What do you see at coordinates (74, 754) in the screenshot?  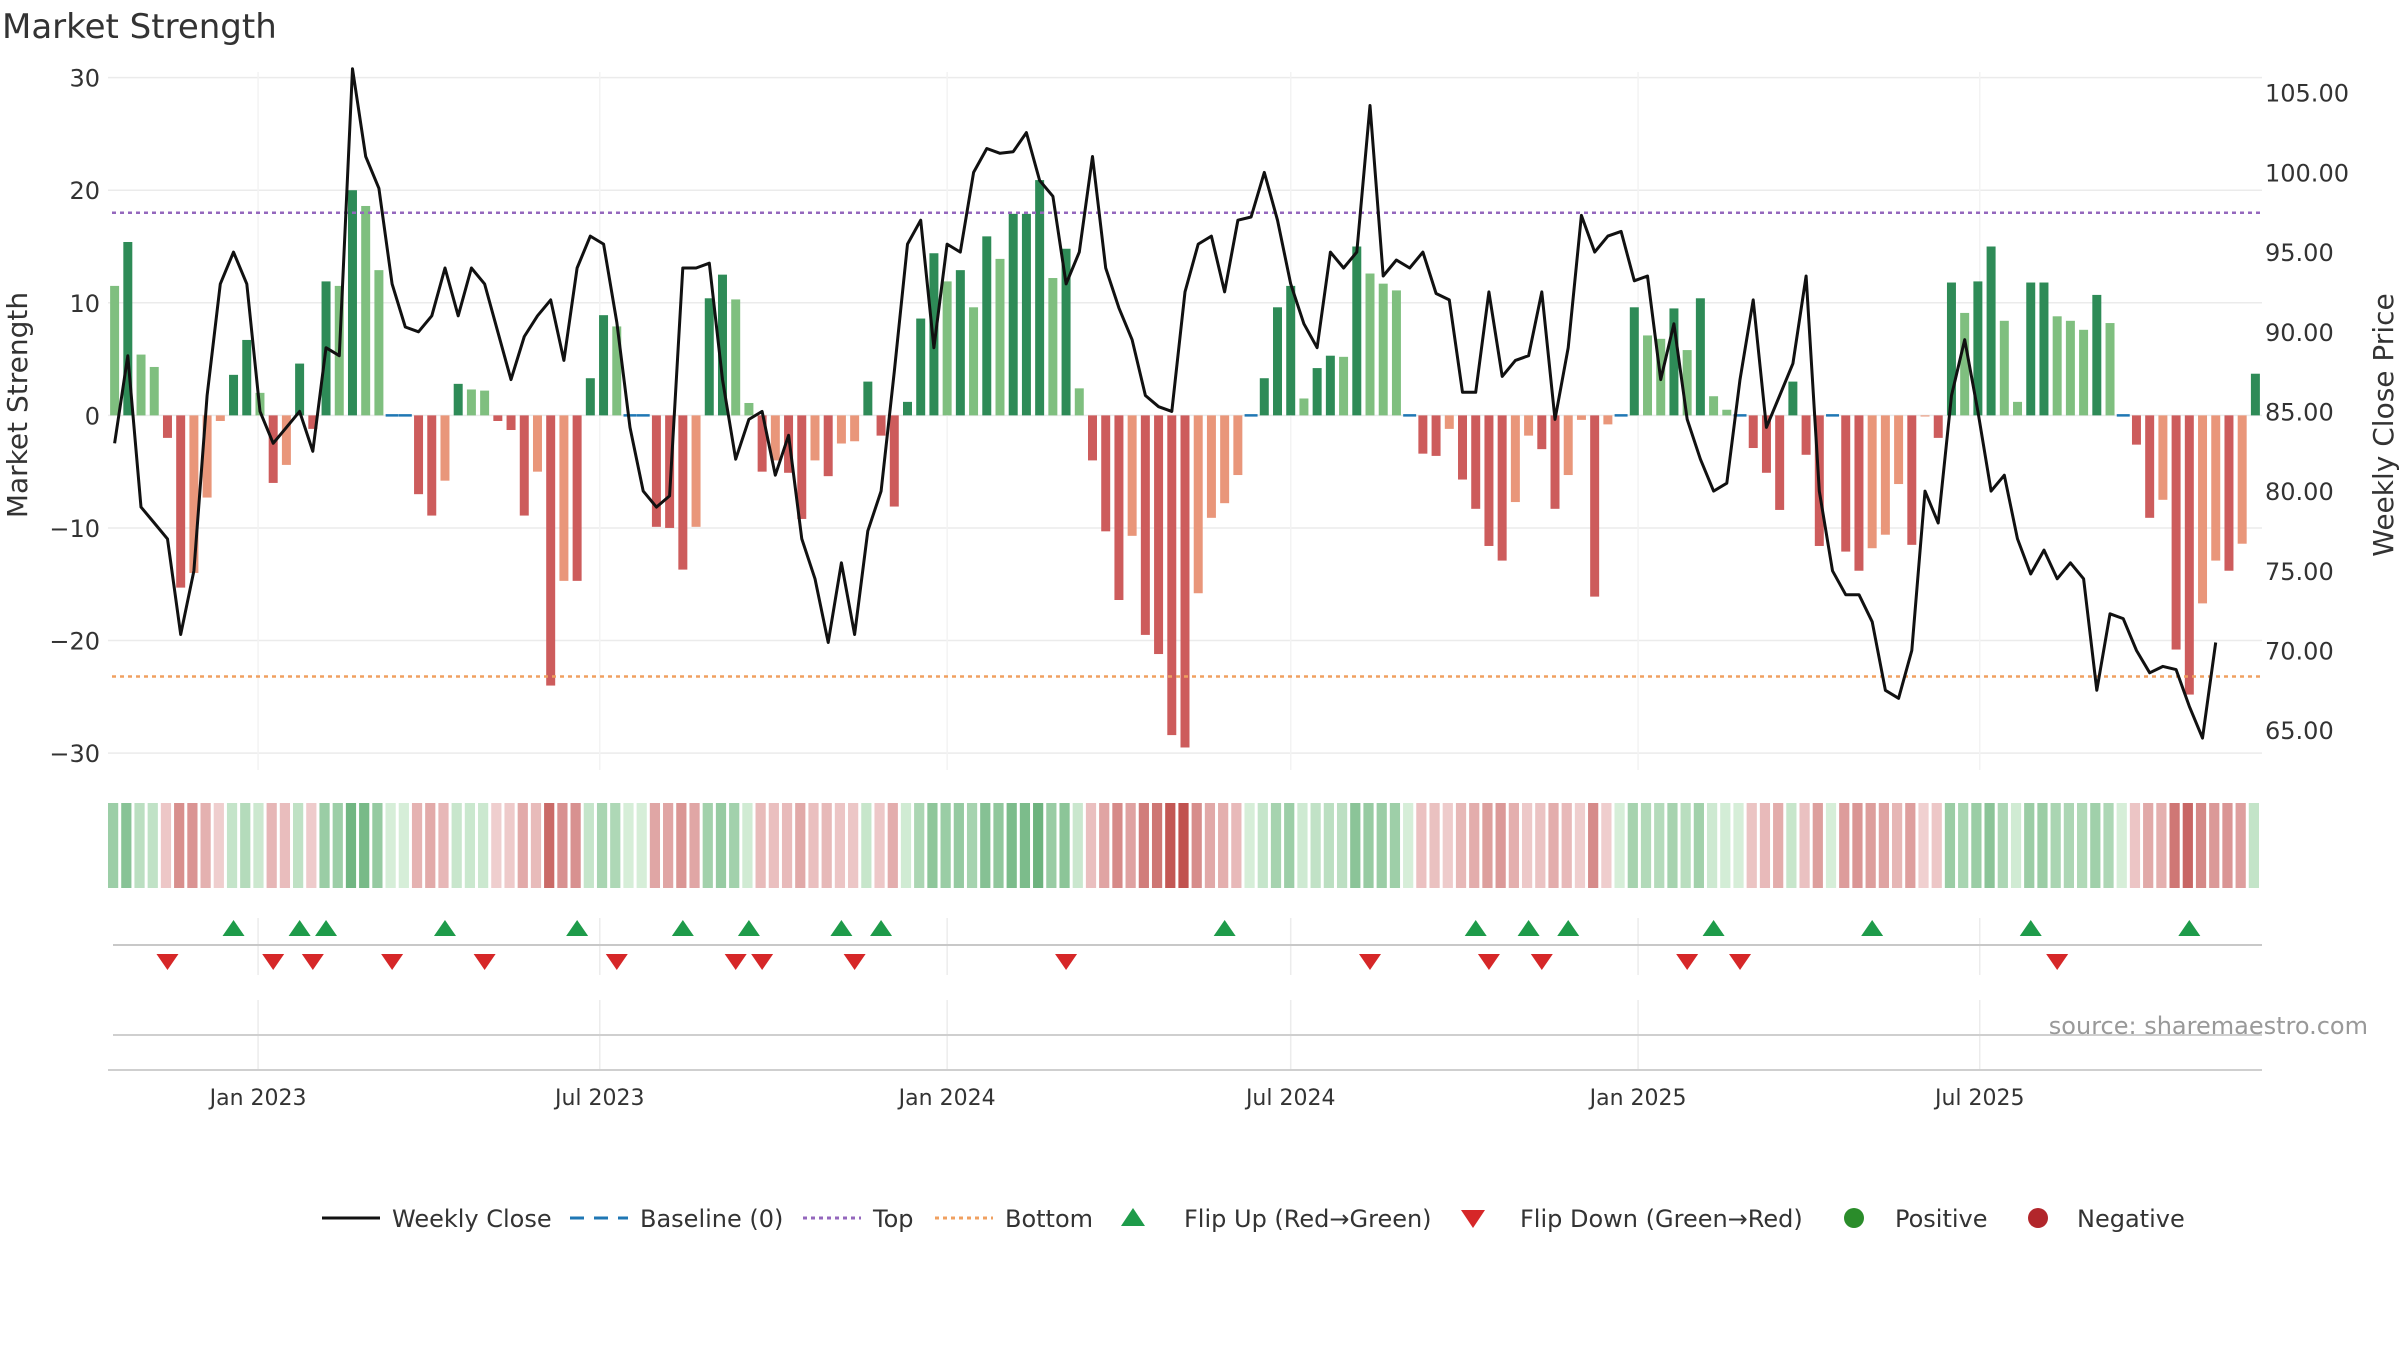 I see `y-tick-label: −30` at bounding box center [74, 754].